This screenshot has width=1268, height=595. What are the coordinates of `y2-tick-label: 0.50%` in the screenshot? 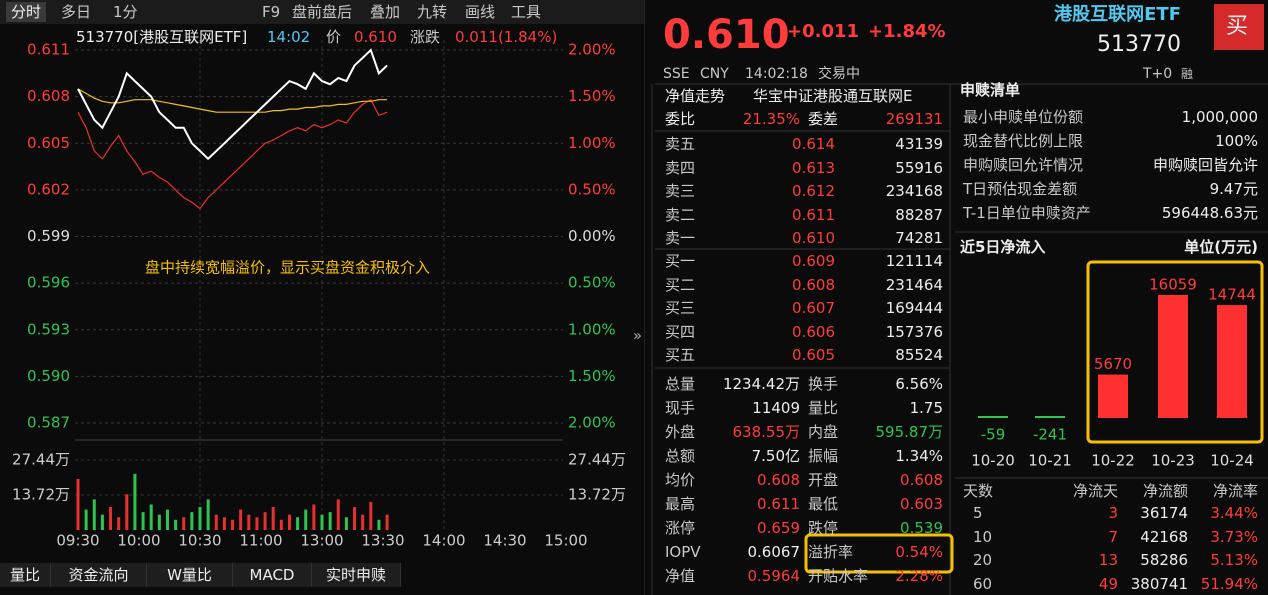 It's located at (592, 189).